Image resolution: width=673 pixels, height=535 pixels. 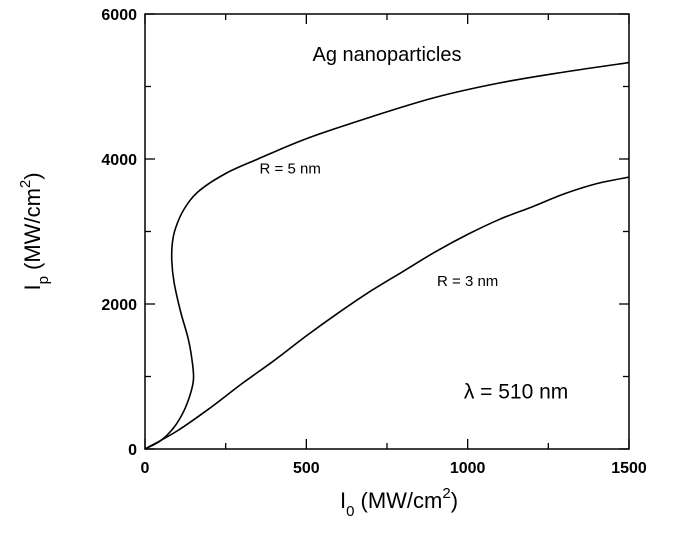 What do you see at coordinates (119, 160) in the screenshot?
I see `y-tick-label: 4000` at bounding box center [119, 160].